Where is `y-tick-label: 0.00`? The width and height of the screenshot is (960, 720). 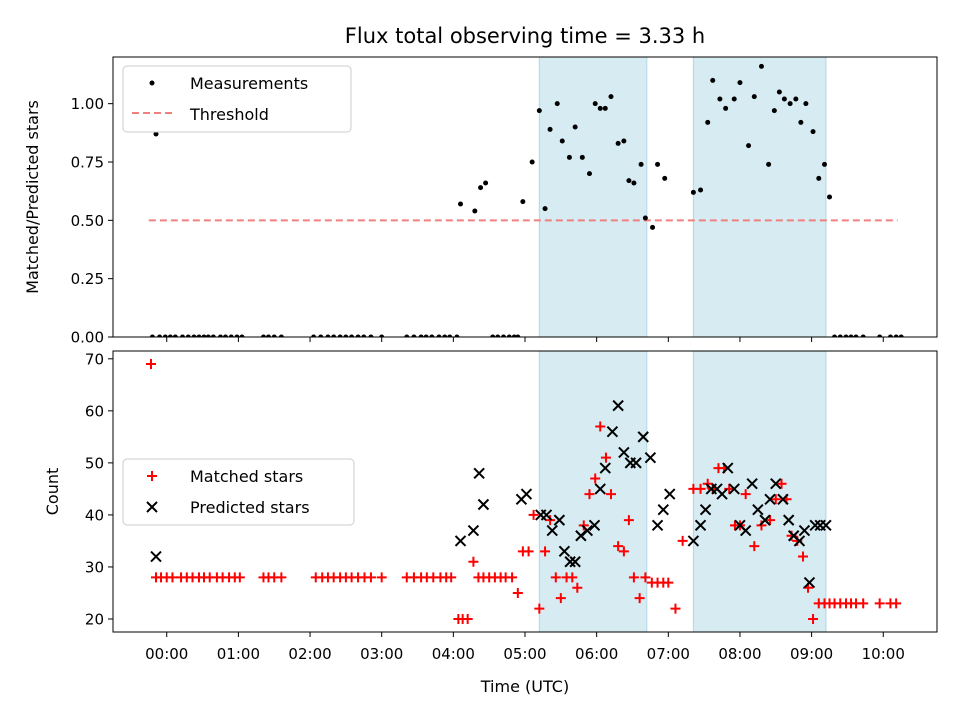
y-tick-label: 0.00 is located at coordinates (87, 338).